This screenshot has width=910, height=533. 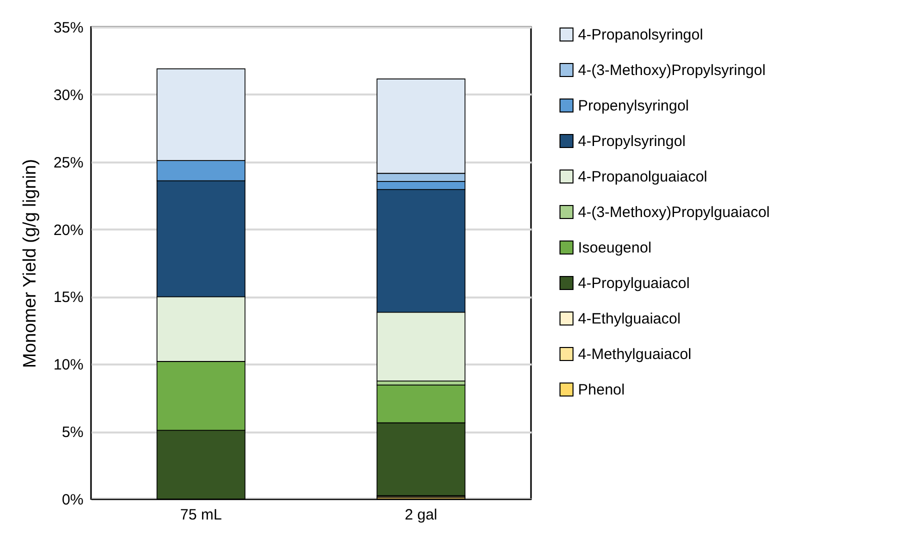 What do you see at coordinates (601, 390) in the screenshot?
I see `legend-label: Phenol` at bounding box center [601, 390].